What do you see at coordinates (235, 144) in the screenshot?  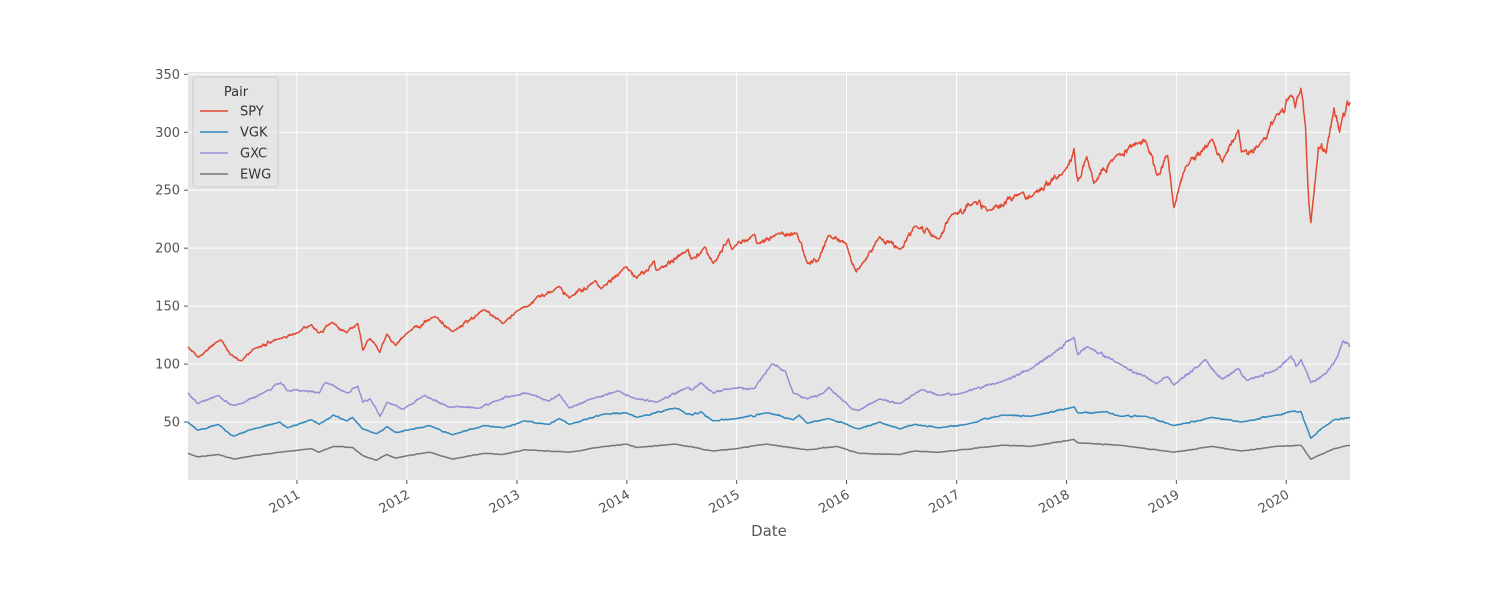 I see `legend-items: SPY VGK GXC EWG` at bounding box center [235, 144].